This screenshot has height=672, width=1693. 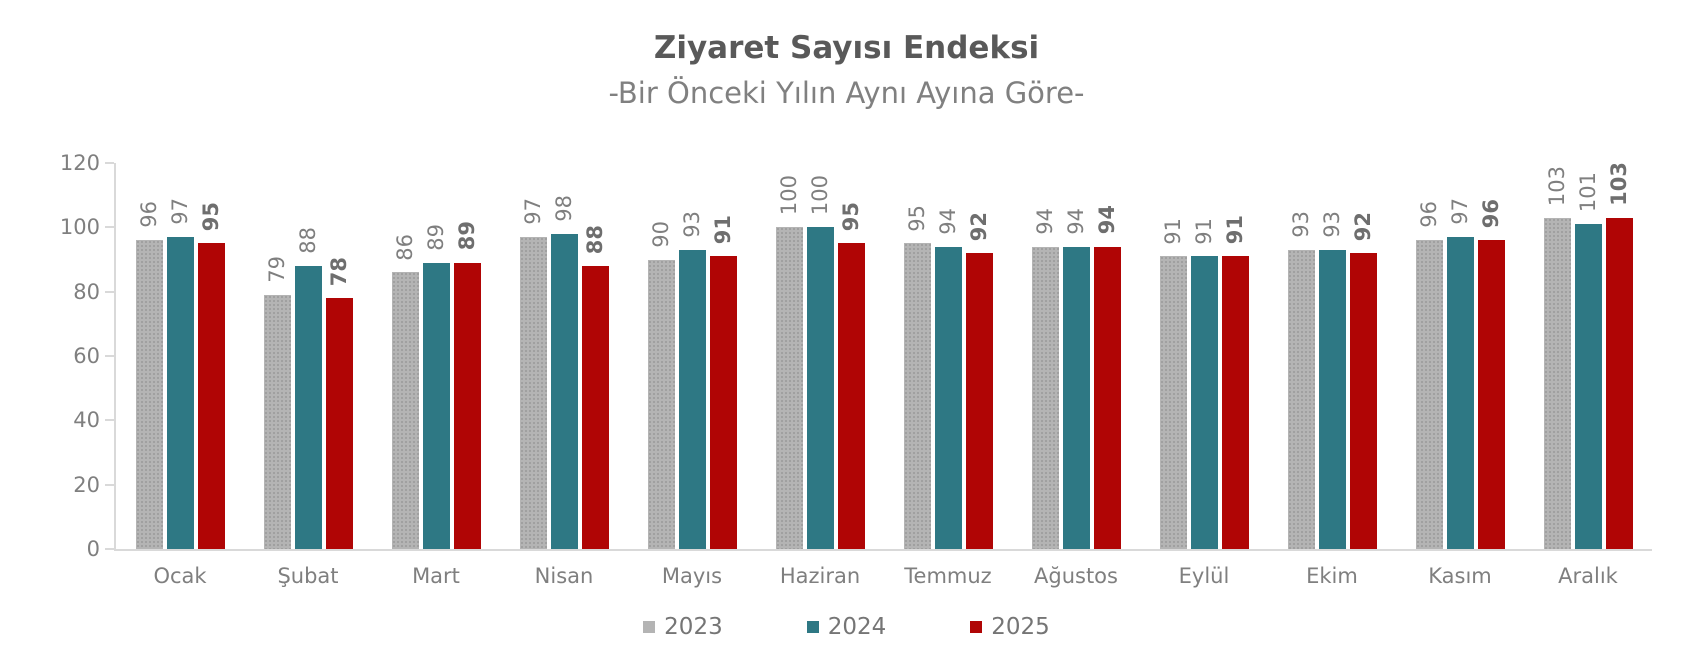 I want to click on legend-label-2025: 2025, so click(x=1020, y=627).